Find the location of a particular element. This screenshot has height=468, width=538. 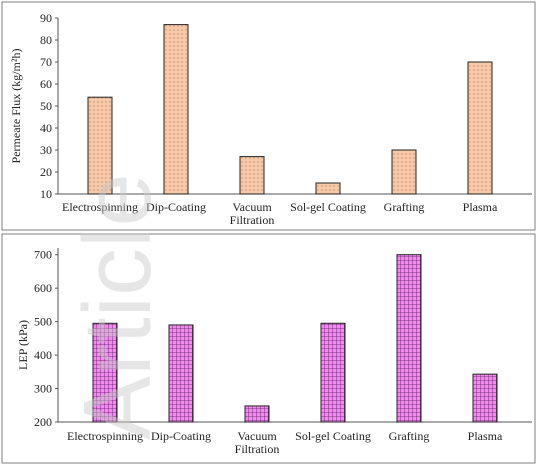

lep-y-tick-label: 400 is located at coordinates (43, 355).